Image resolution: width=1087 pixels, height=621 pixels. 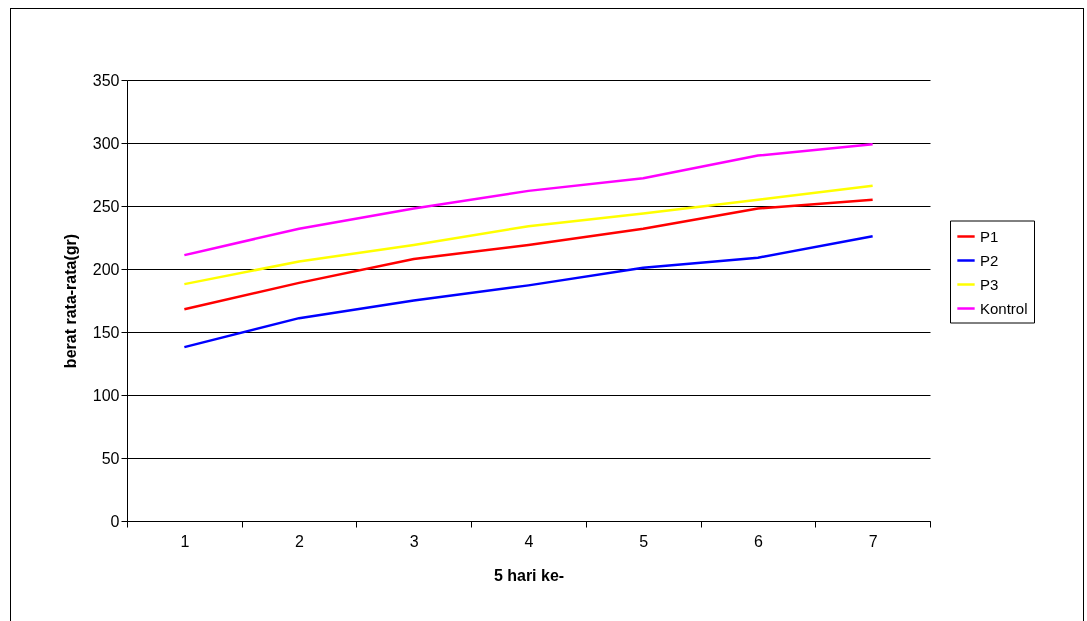 I want to click on y-tick-label: 250, so click(x=106, y=206).